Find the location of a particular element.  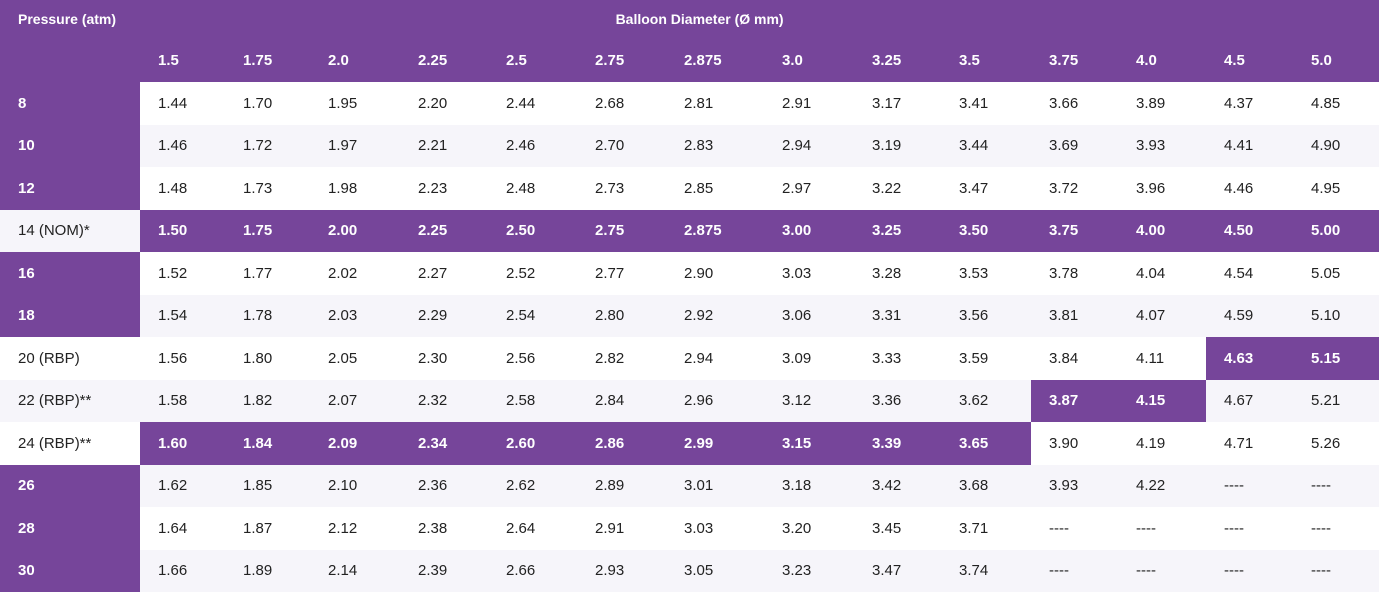

diameter-value-cell: 1.98 is located at coordinates (355, 188).